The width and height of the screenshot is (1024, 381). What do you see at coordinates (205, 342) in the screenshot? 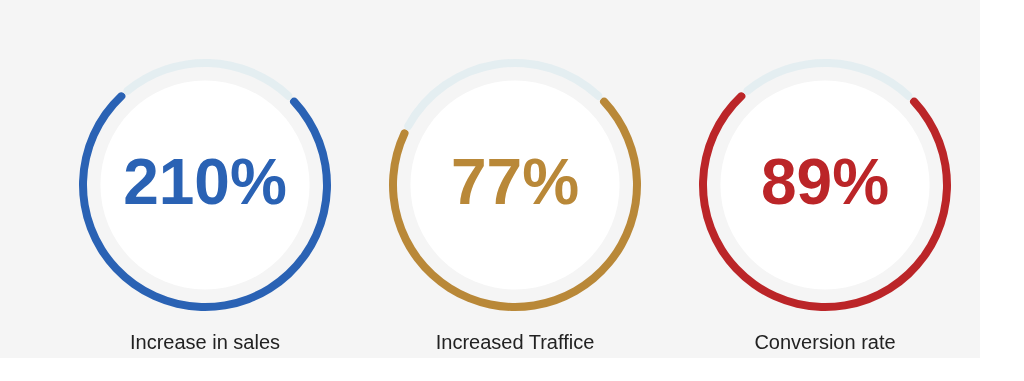
I see `text: Increase in sales` at bounding box center [205, 342].